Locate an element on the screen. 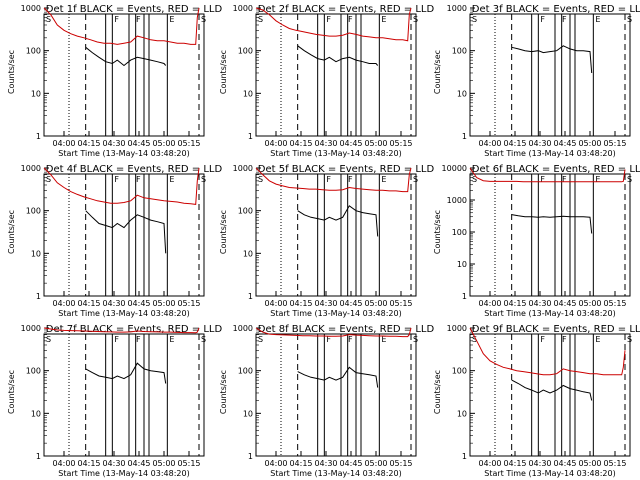  y-tick-label: 10000 is located at coordinates (454, 168).